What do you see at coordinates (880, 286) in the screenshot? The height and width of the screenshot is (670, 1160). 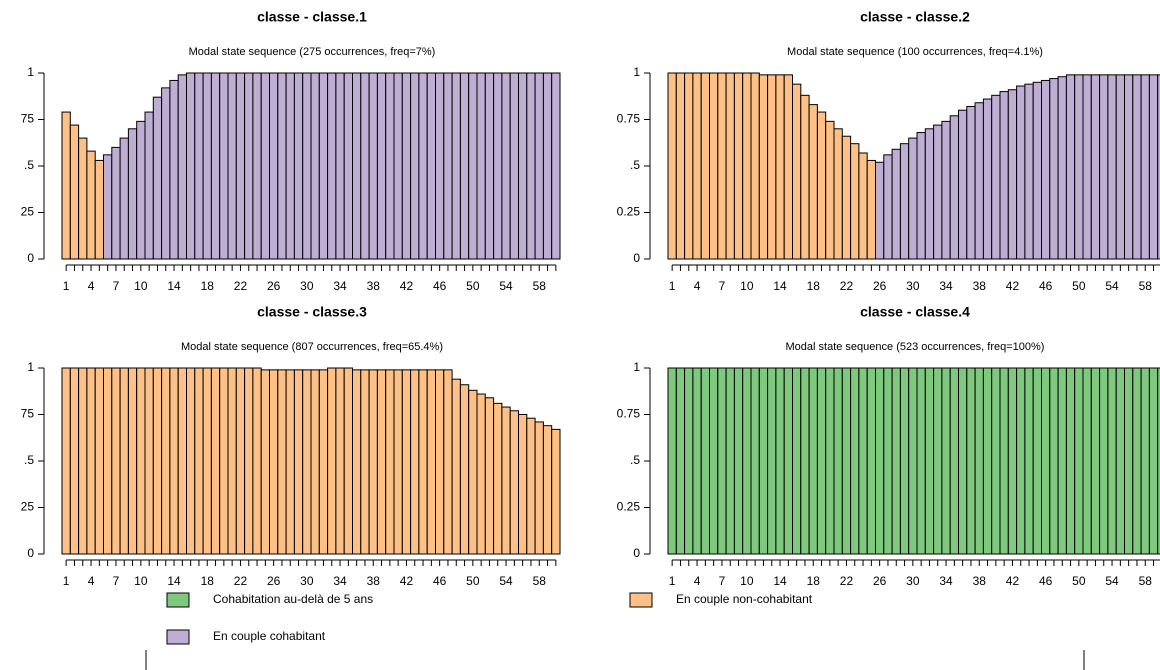 I see `x-tick-label: 26` at bounding box center [880, 286].